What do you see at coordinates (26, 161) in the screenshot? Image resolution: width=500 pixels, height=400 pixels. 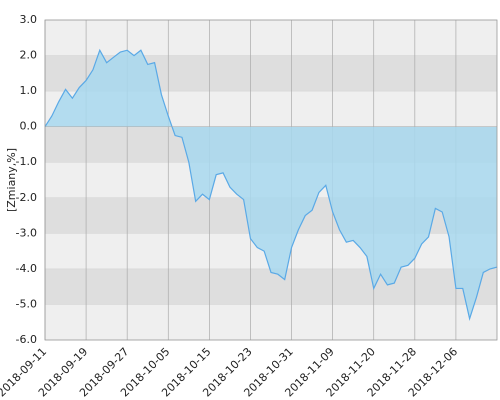 I see `y-tick-label: -1.0` at bounding box center [26, 161].